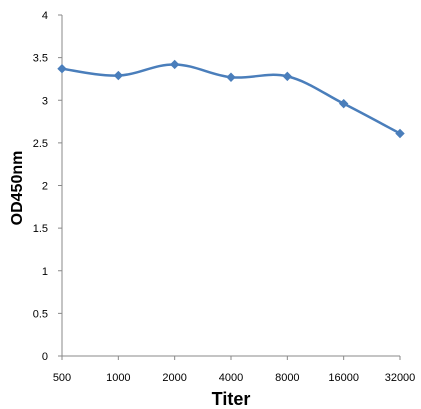  What do you see at coordinates (174, 378) in the screenshot?
I see `x-tick-label: 2000` at bounding box center [174, 378].